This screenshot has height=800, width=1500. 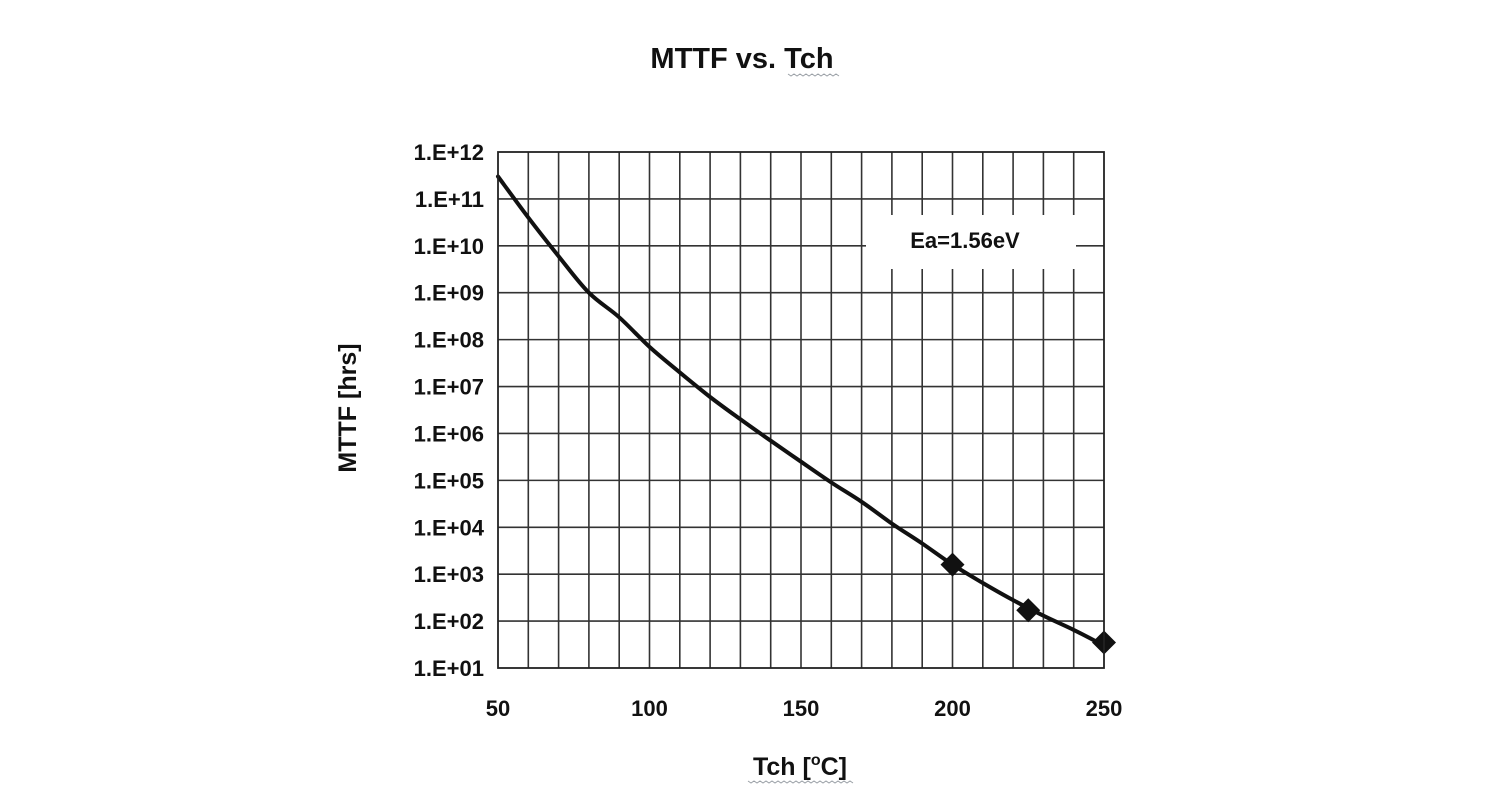 What do you see at coordinates (449, 480) in the screenshot?
I see `y-tick-label: 1.E+05` at bounding box center [449, 480].